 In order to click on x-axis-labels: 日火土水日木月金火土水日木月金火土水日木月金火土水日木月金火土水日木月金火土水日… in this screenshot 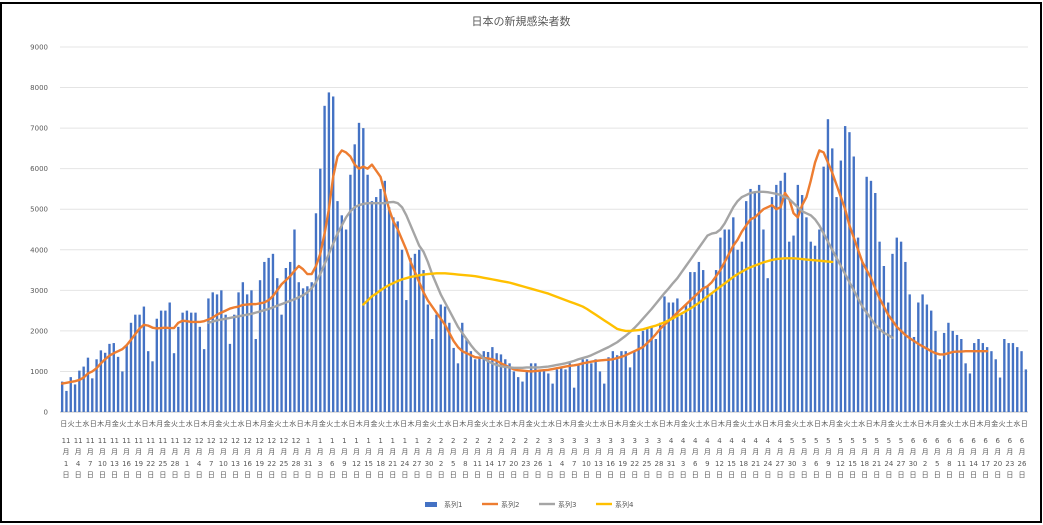, I will do `click(544, 449)`.